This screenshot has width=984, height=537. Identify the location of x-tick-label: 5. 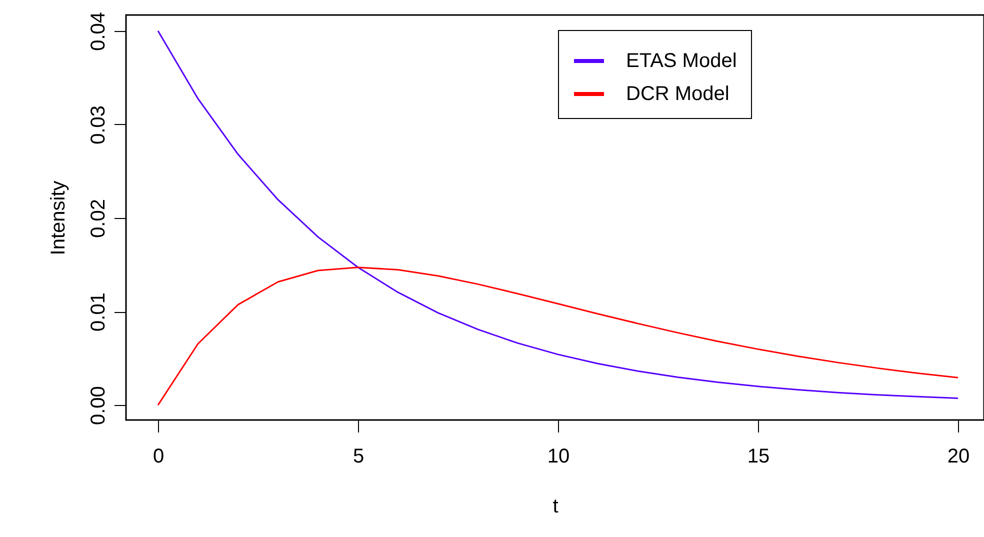
(358, 457).